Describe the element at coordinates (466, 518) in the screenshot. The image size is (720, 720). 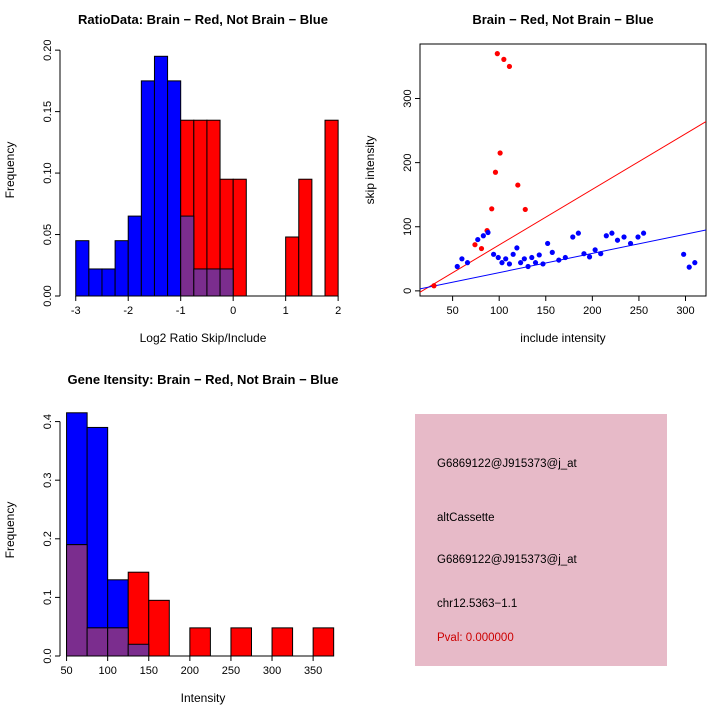
I see `event-type-text: altCassette` at that location.